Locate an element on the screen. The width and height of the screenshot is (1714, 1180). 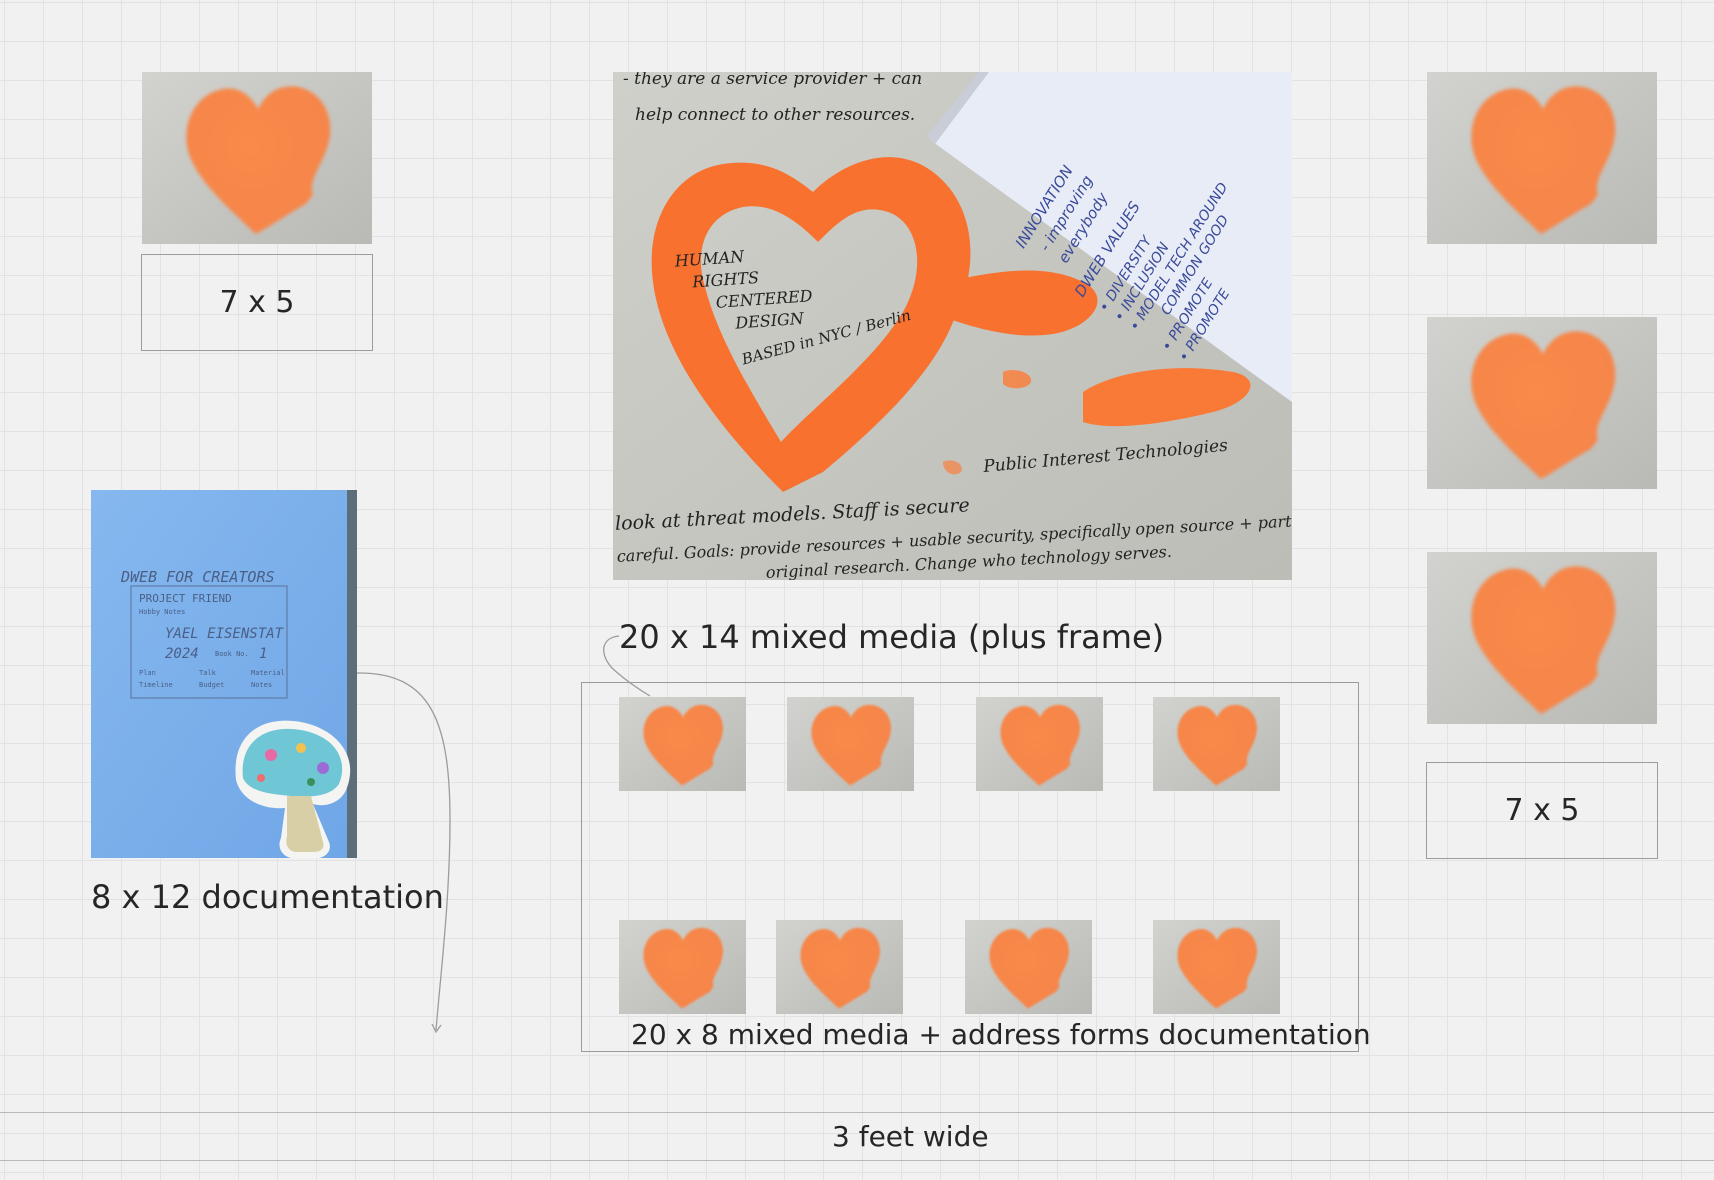
size-label-top-left: 7 x 5 is located at coordinates (257, 302).